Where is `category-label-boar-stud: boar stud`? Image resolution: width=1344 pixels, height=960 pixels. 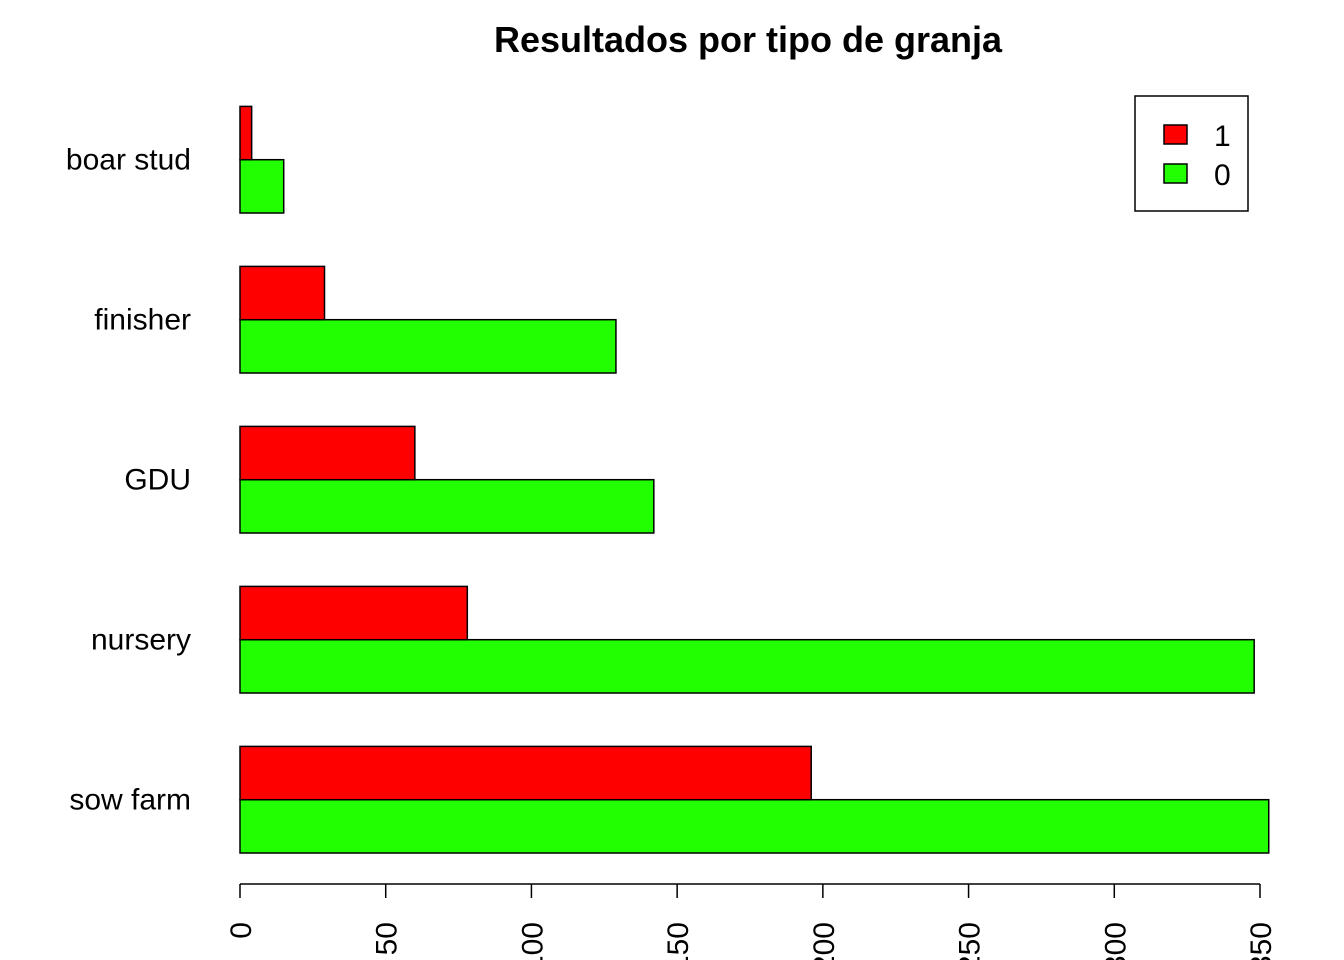 category-label-boar-stud: boar stud is located at coordinates (128, 160).